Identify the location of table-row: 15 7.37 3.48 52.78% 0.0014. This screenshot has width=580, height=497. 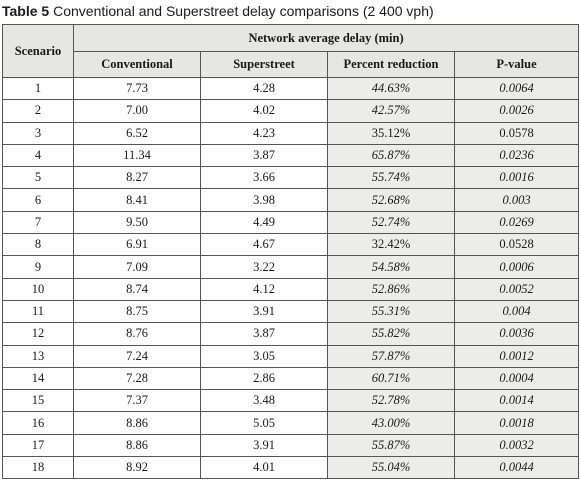
(291, 401).